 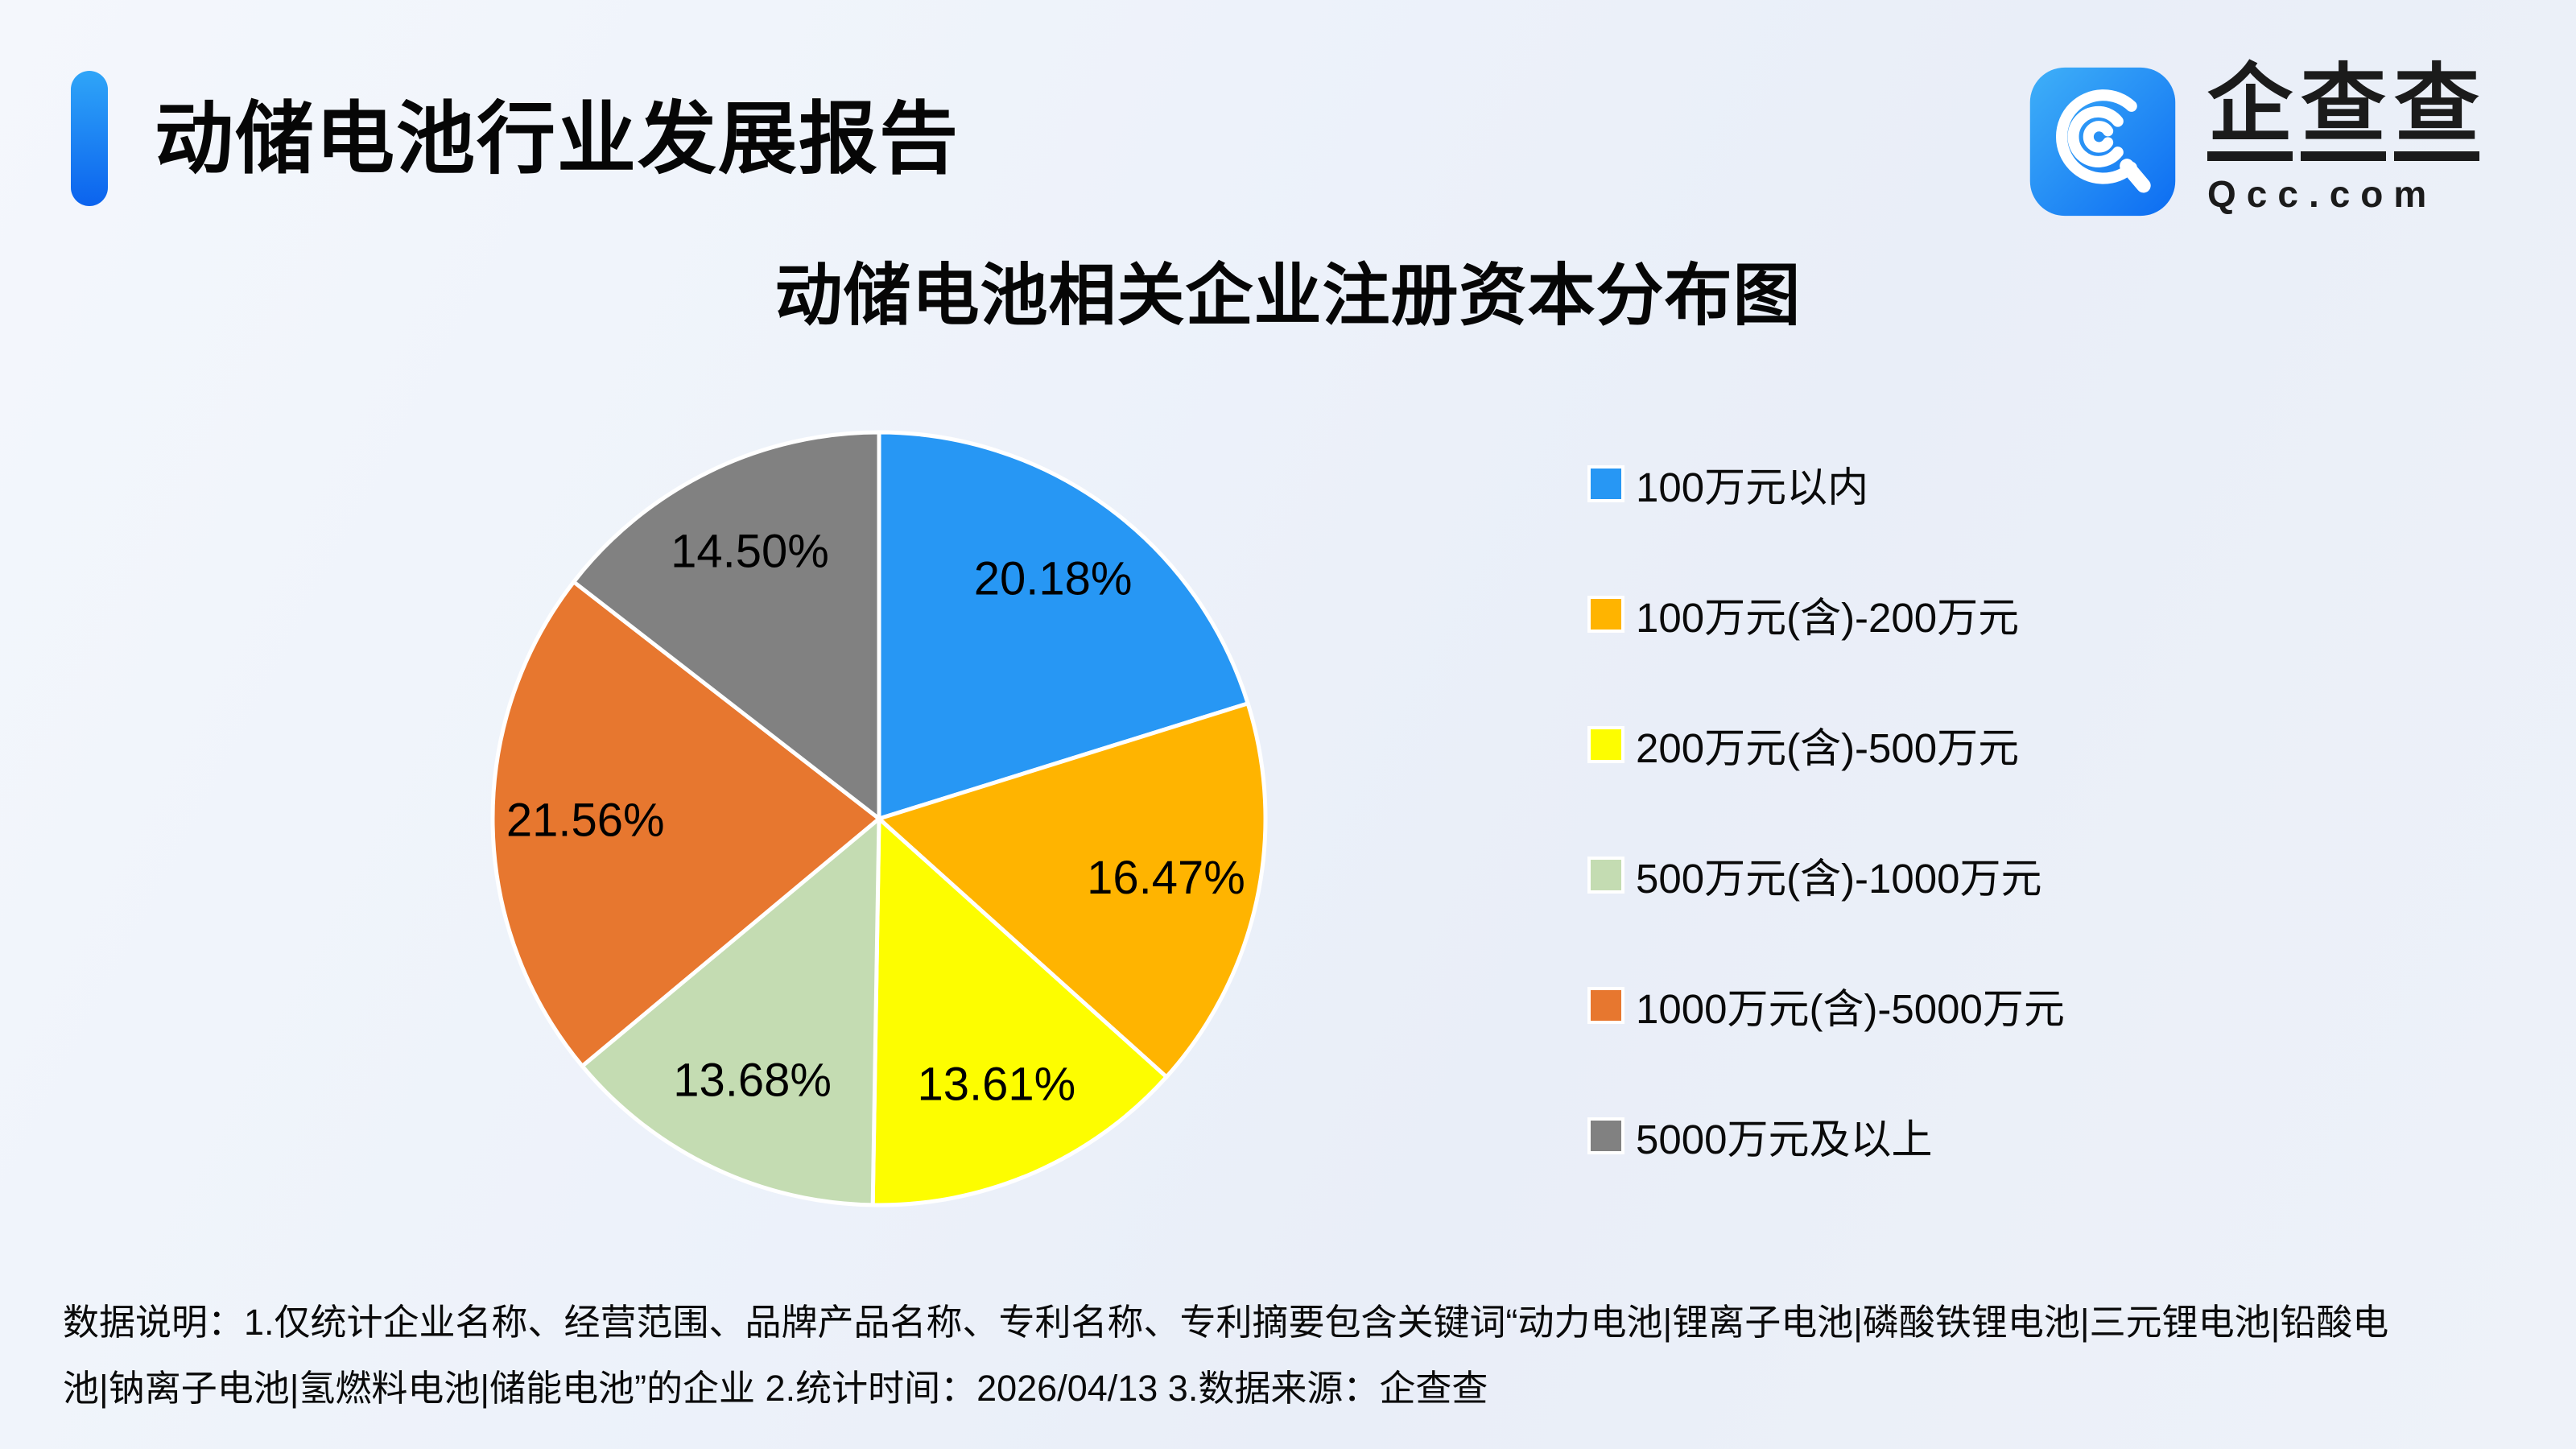 What do you see at coordinates (1784, 1139) in the screenshot?
I see `legend-label: 5000万元及以上` at bounding box center [1784, 1139].